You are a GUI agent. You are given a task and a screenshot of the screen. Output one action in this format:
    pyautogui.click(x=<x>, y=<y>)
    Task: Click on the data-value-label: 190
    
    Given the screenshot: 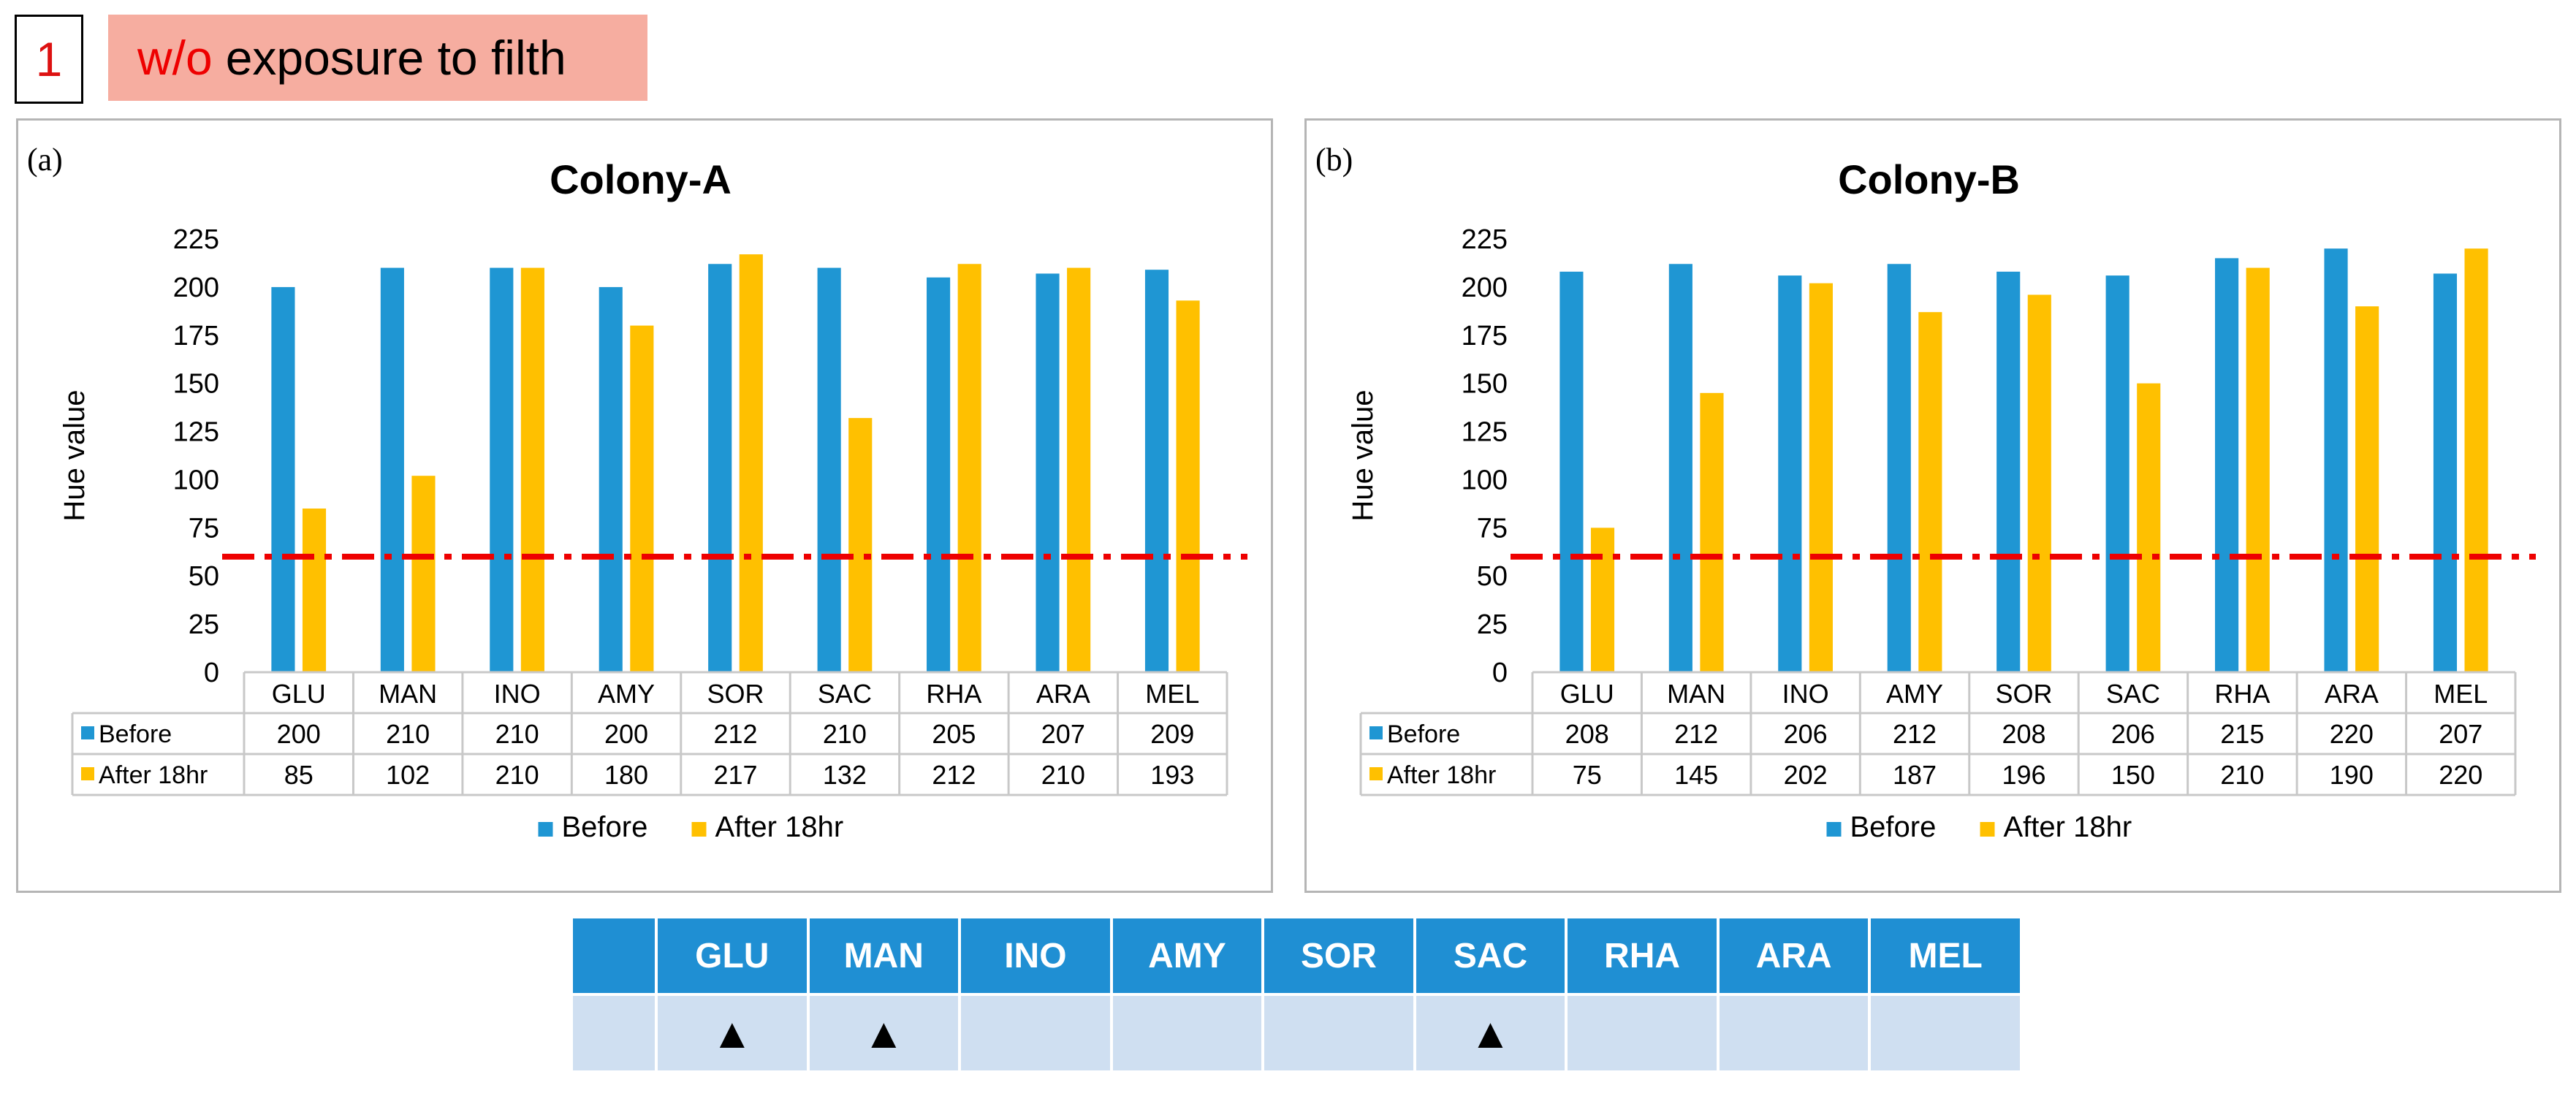 What is the action you would take?
    pyautogui.click(x=2352, y=775)
    